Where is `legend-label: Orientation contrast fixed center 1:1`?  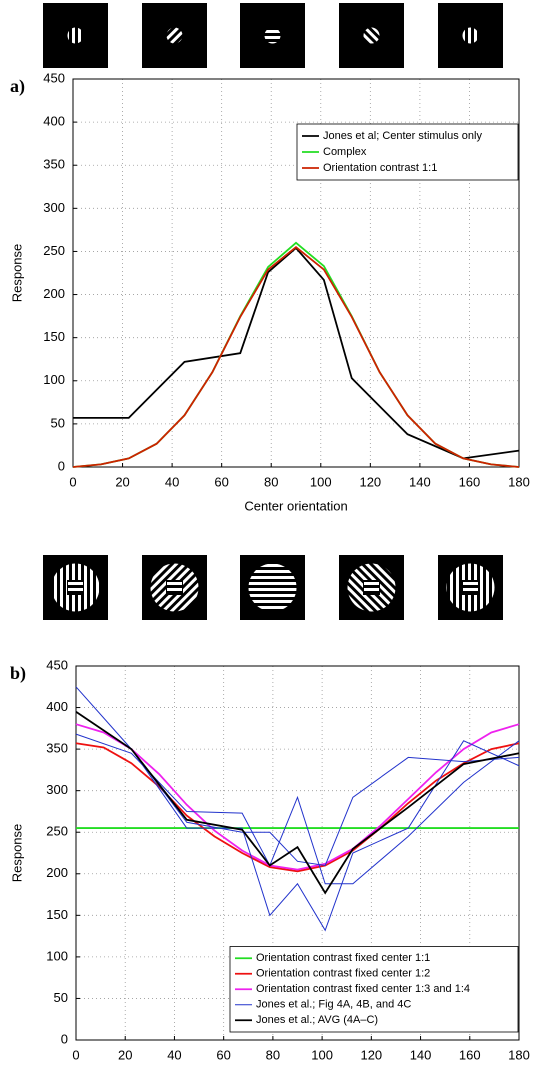 legend-label: Orientation contrast fixed center 1:1 is located at coordinates (343, 958).